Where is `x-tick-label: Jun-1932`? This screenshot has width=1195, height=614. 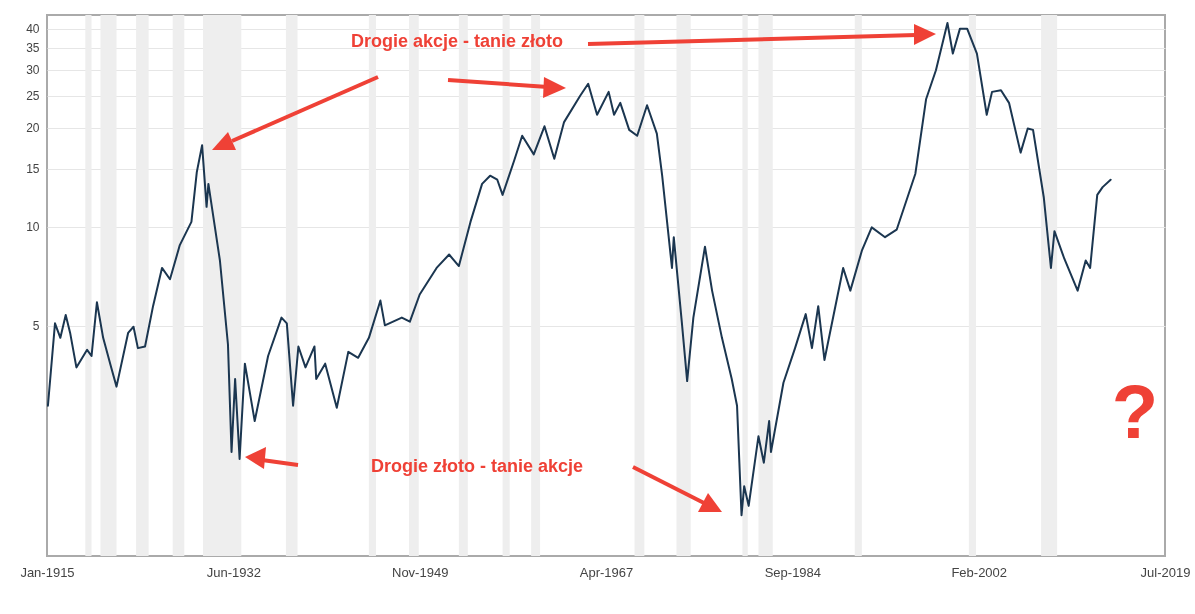
x-tick-label: Jun-1932 is located at coordinates (233, 572).